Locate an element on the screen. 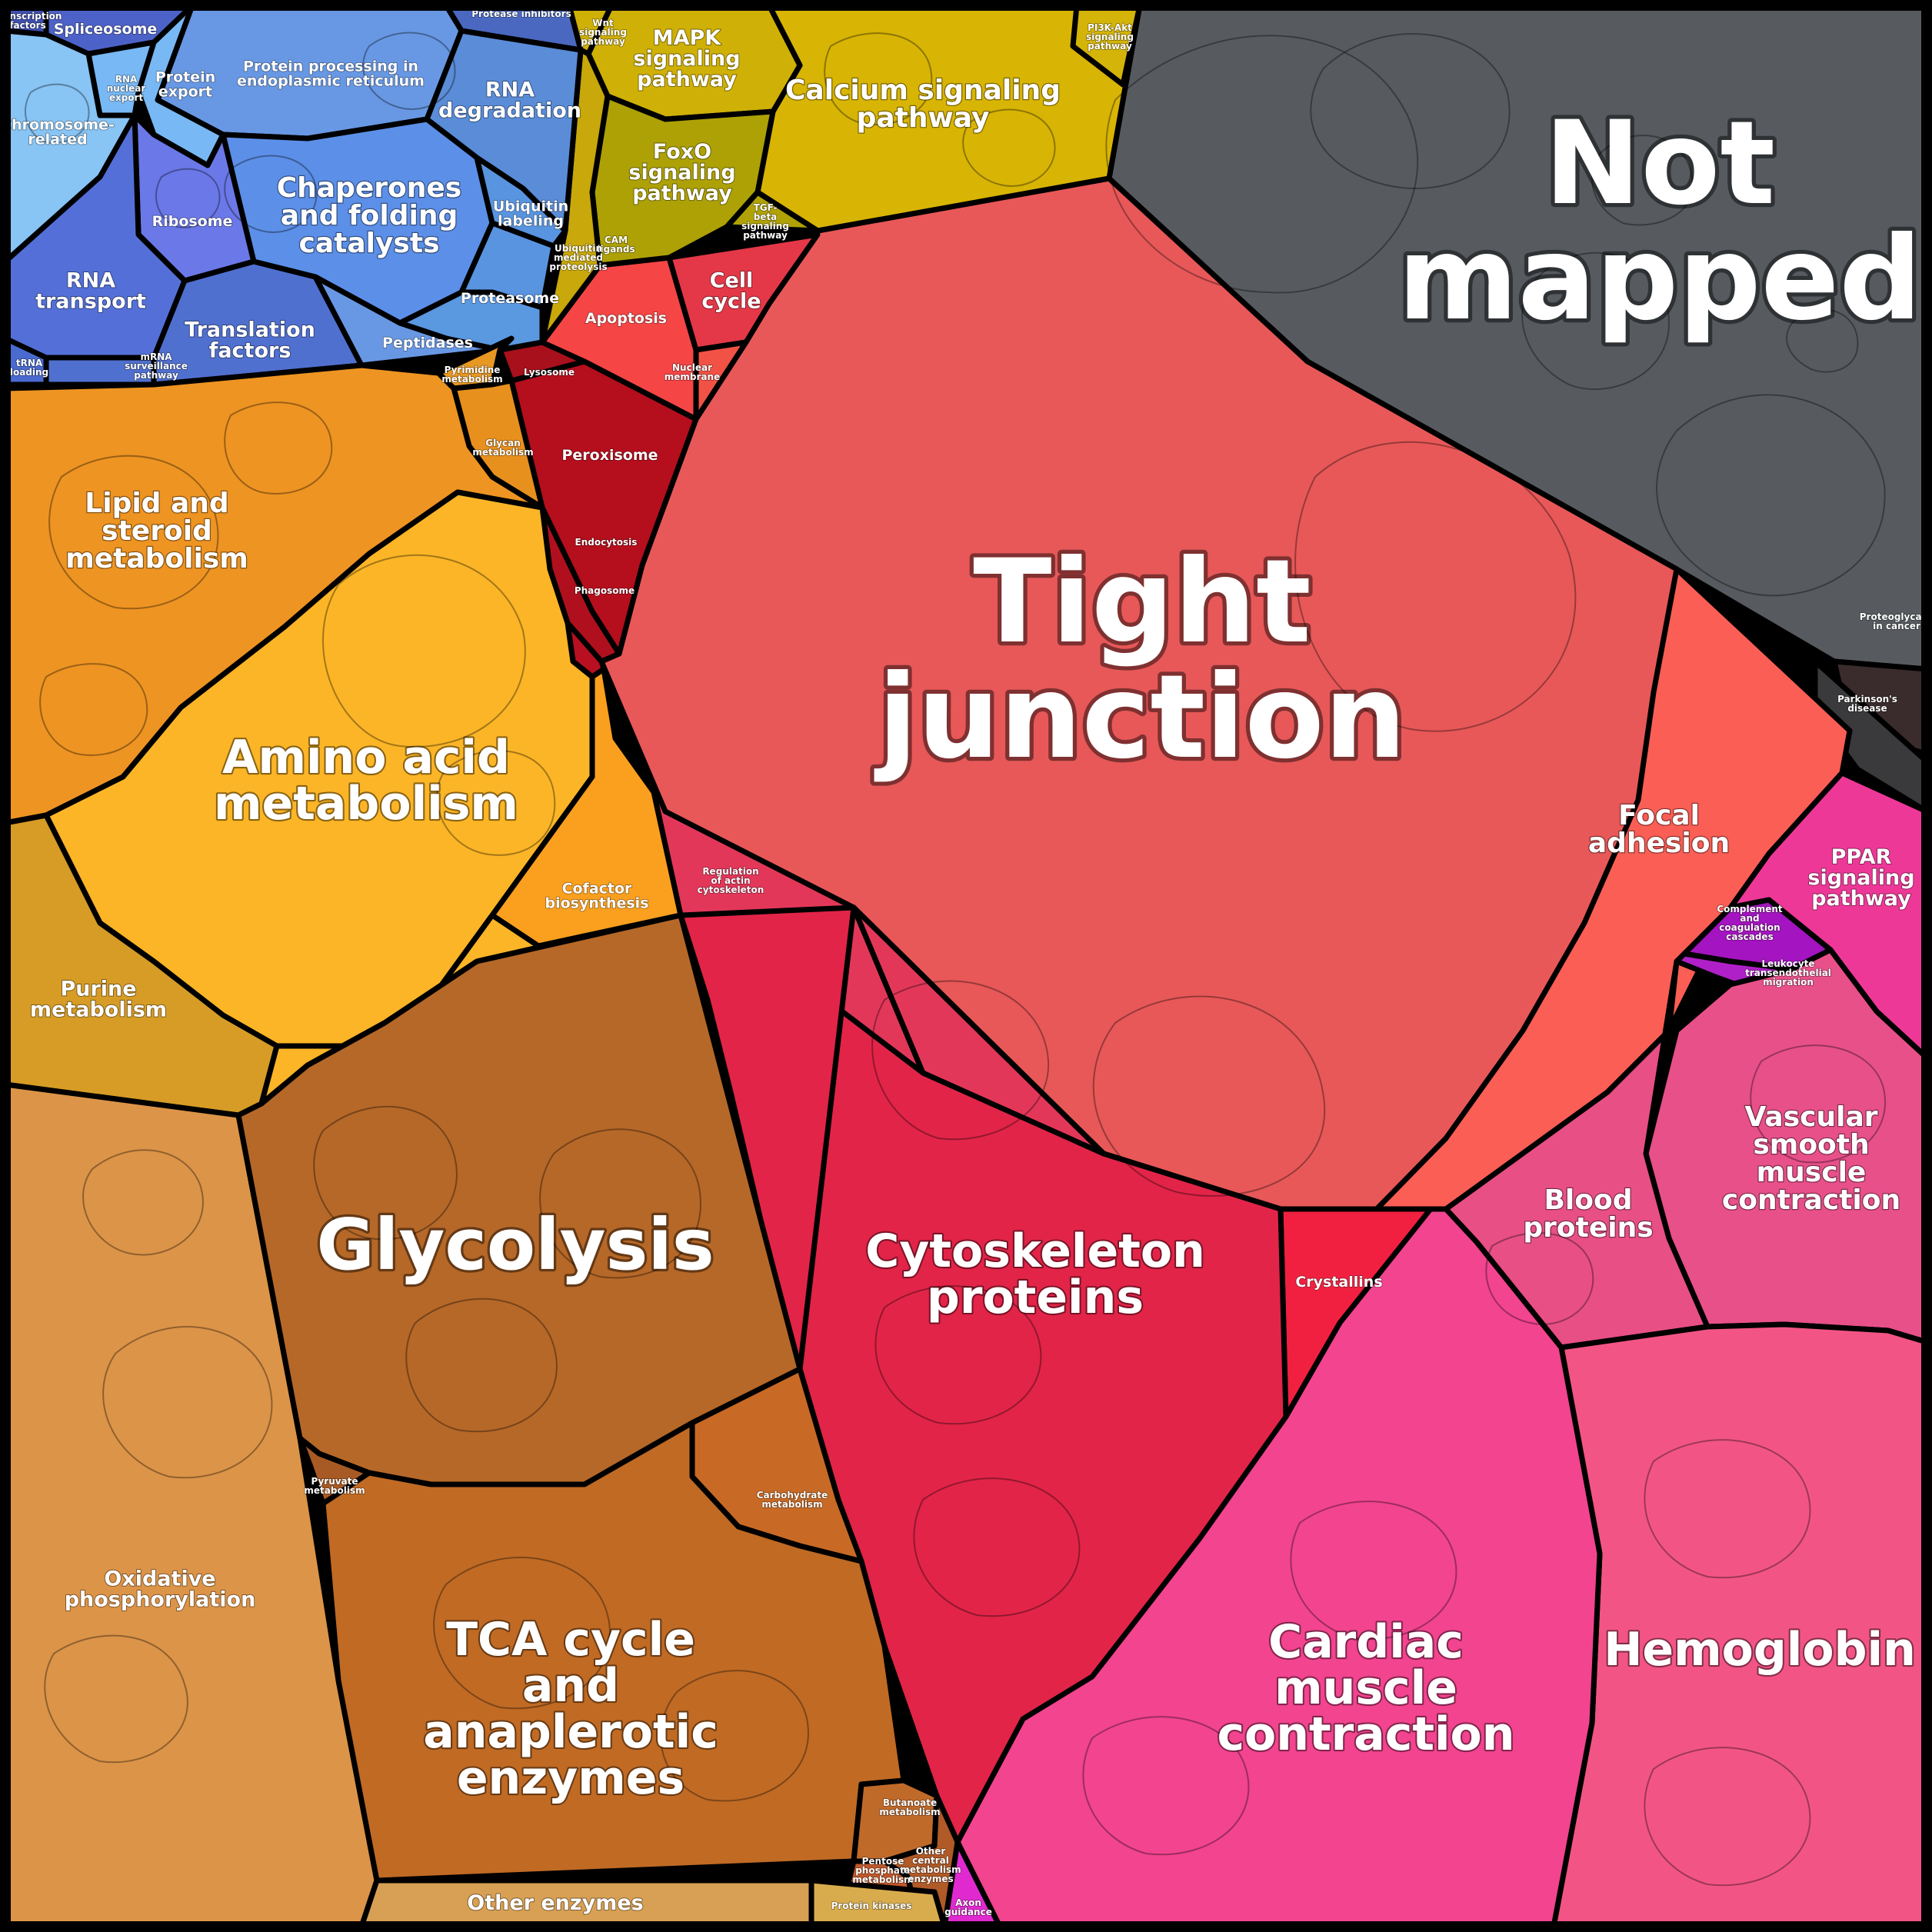 Image resolution: width=1932 pixels, height=1932 pixels. label-line: Butanoate is located at coordinates (910, 1802).